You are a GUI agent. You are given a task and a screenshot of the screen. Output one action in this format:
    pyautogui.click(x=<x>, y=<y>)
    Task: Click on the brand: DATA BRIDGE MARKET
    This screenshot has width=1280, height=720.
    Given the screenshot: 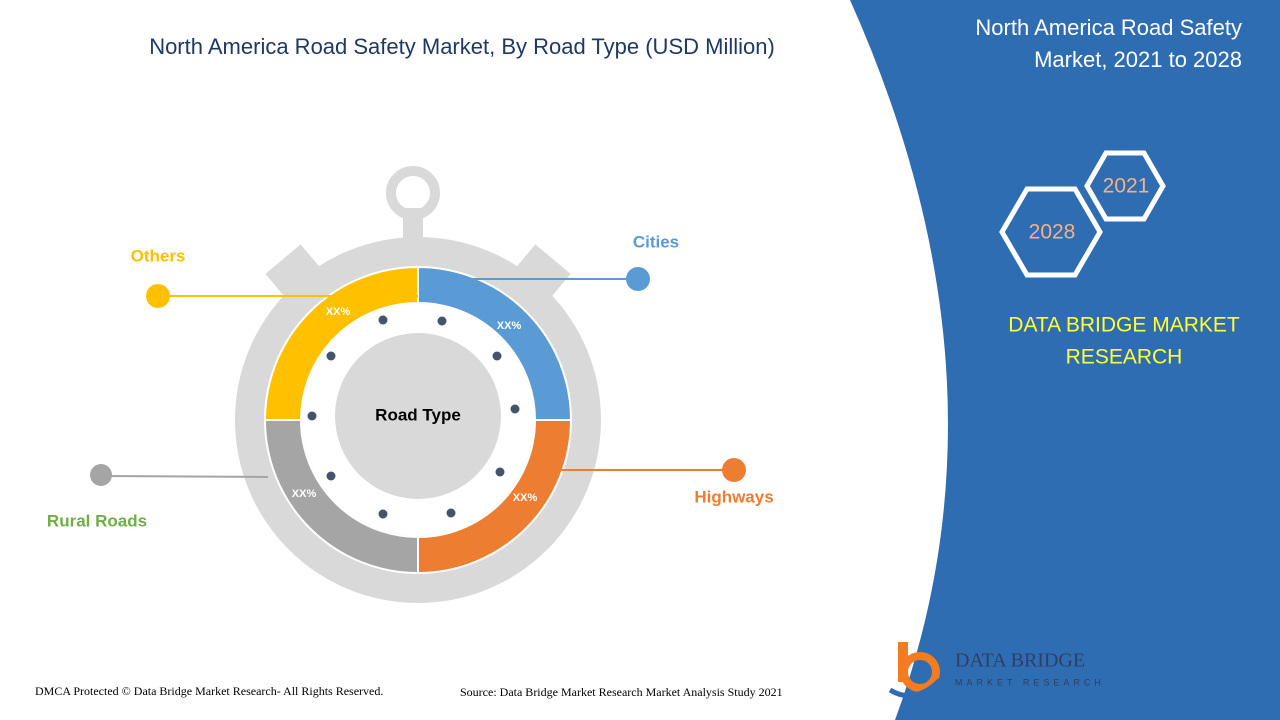 What is the action you would take?
    pyautogui.click(x=1124, y=325)
    